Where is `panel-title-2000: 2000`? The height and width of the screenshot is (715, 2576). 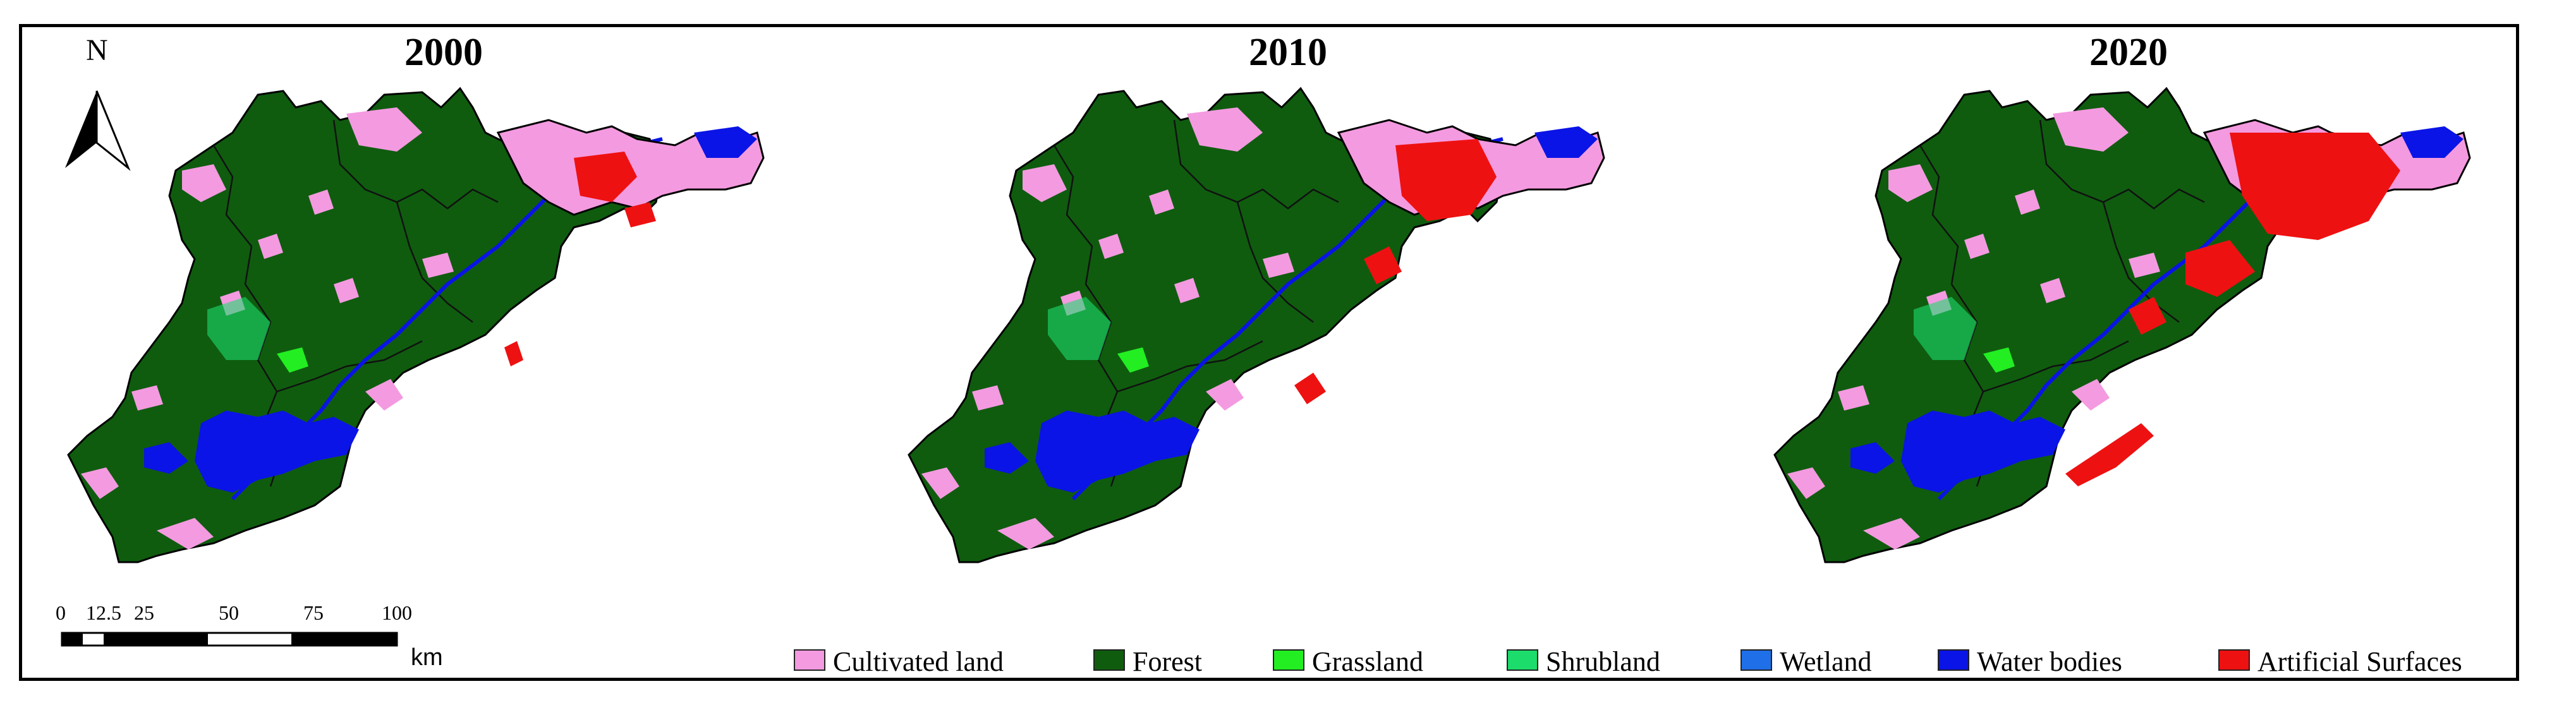 panel-title-2000: 2000 is located at coordinates (443, 53).